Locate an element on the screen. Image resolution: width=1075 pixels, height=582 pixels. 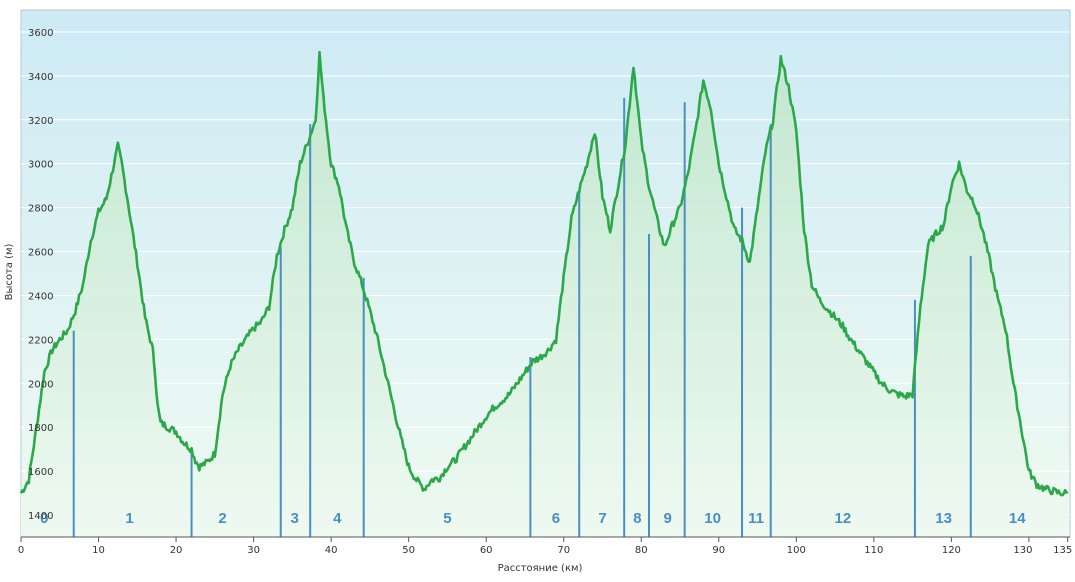
y-tick-label: 1800 is located at coordinates (40, 428).